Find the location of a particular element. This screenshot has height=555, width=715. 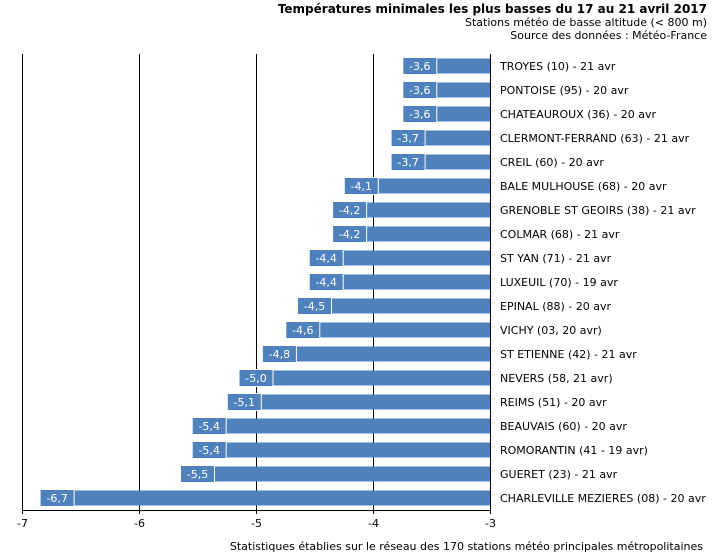

category-label: BEAUVAIS (60) - 20 avr is located at coordinates (563, 426).